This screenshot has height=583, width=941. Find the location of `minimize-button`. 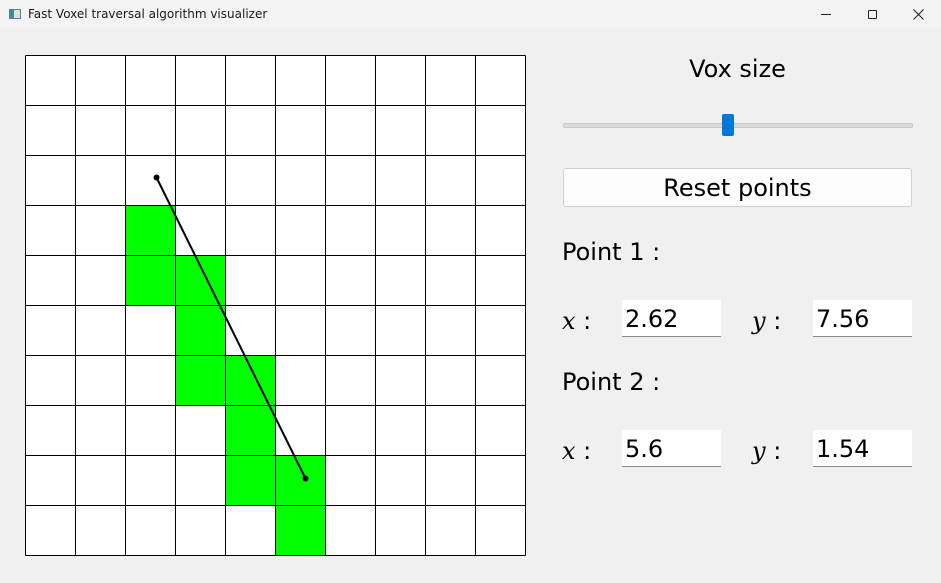

minimize-button is located at coordinates (826, 14).